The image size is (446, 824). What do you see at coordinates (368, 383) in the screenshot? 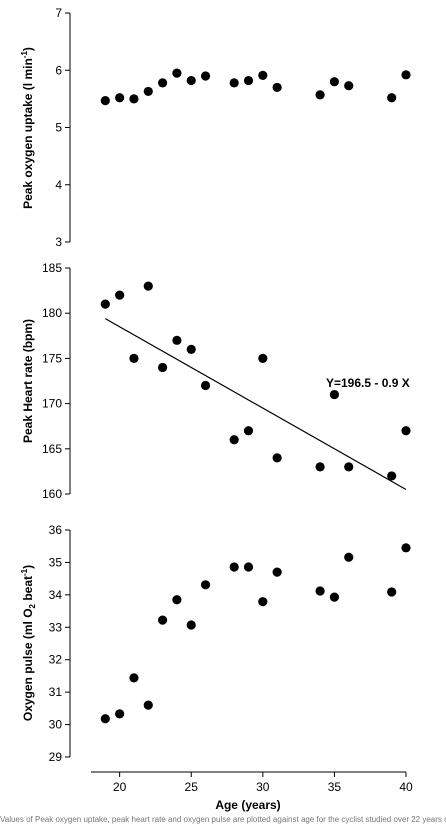
I see `regression-equation: Y=196.5 - 0.9 X` at bounding box center [368, 383].